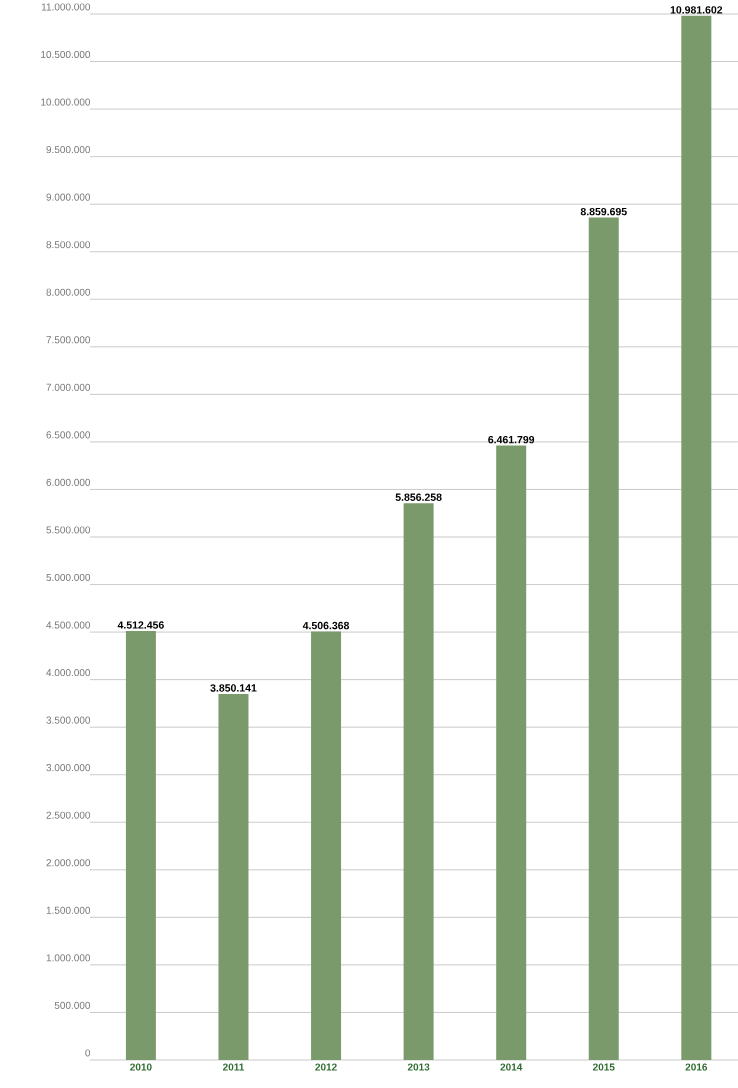  Describe the element at coordinates (326, 625) in the screenshot. I see `data-label: 4.506.368` at that location.